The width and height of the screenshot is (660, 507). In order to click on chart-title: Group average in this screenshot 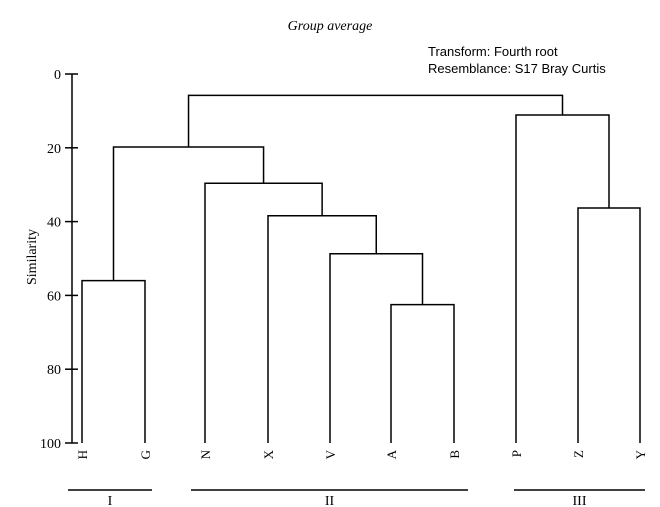, I will do `click(330, 26)`.